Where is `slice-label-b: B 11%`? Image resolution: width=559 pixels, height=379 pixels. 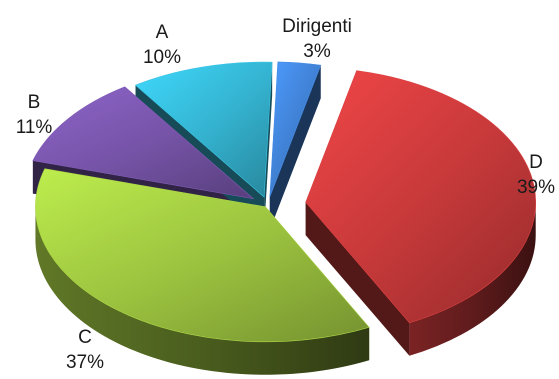 slice-label-b: B 11% is located at coordinates (34, 115).